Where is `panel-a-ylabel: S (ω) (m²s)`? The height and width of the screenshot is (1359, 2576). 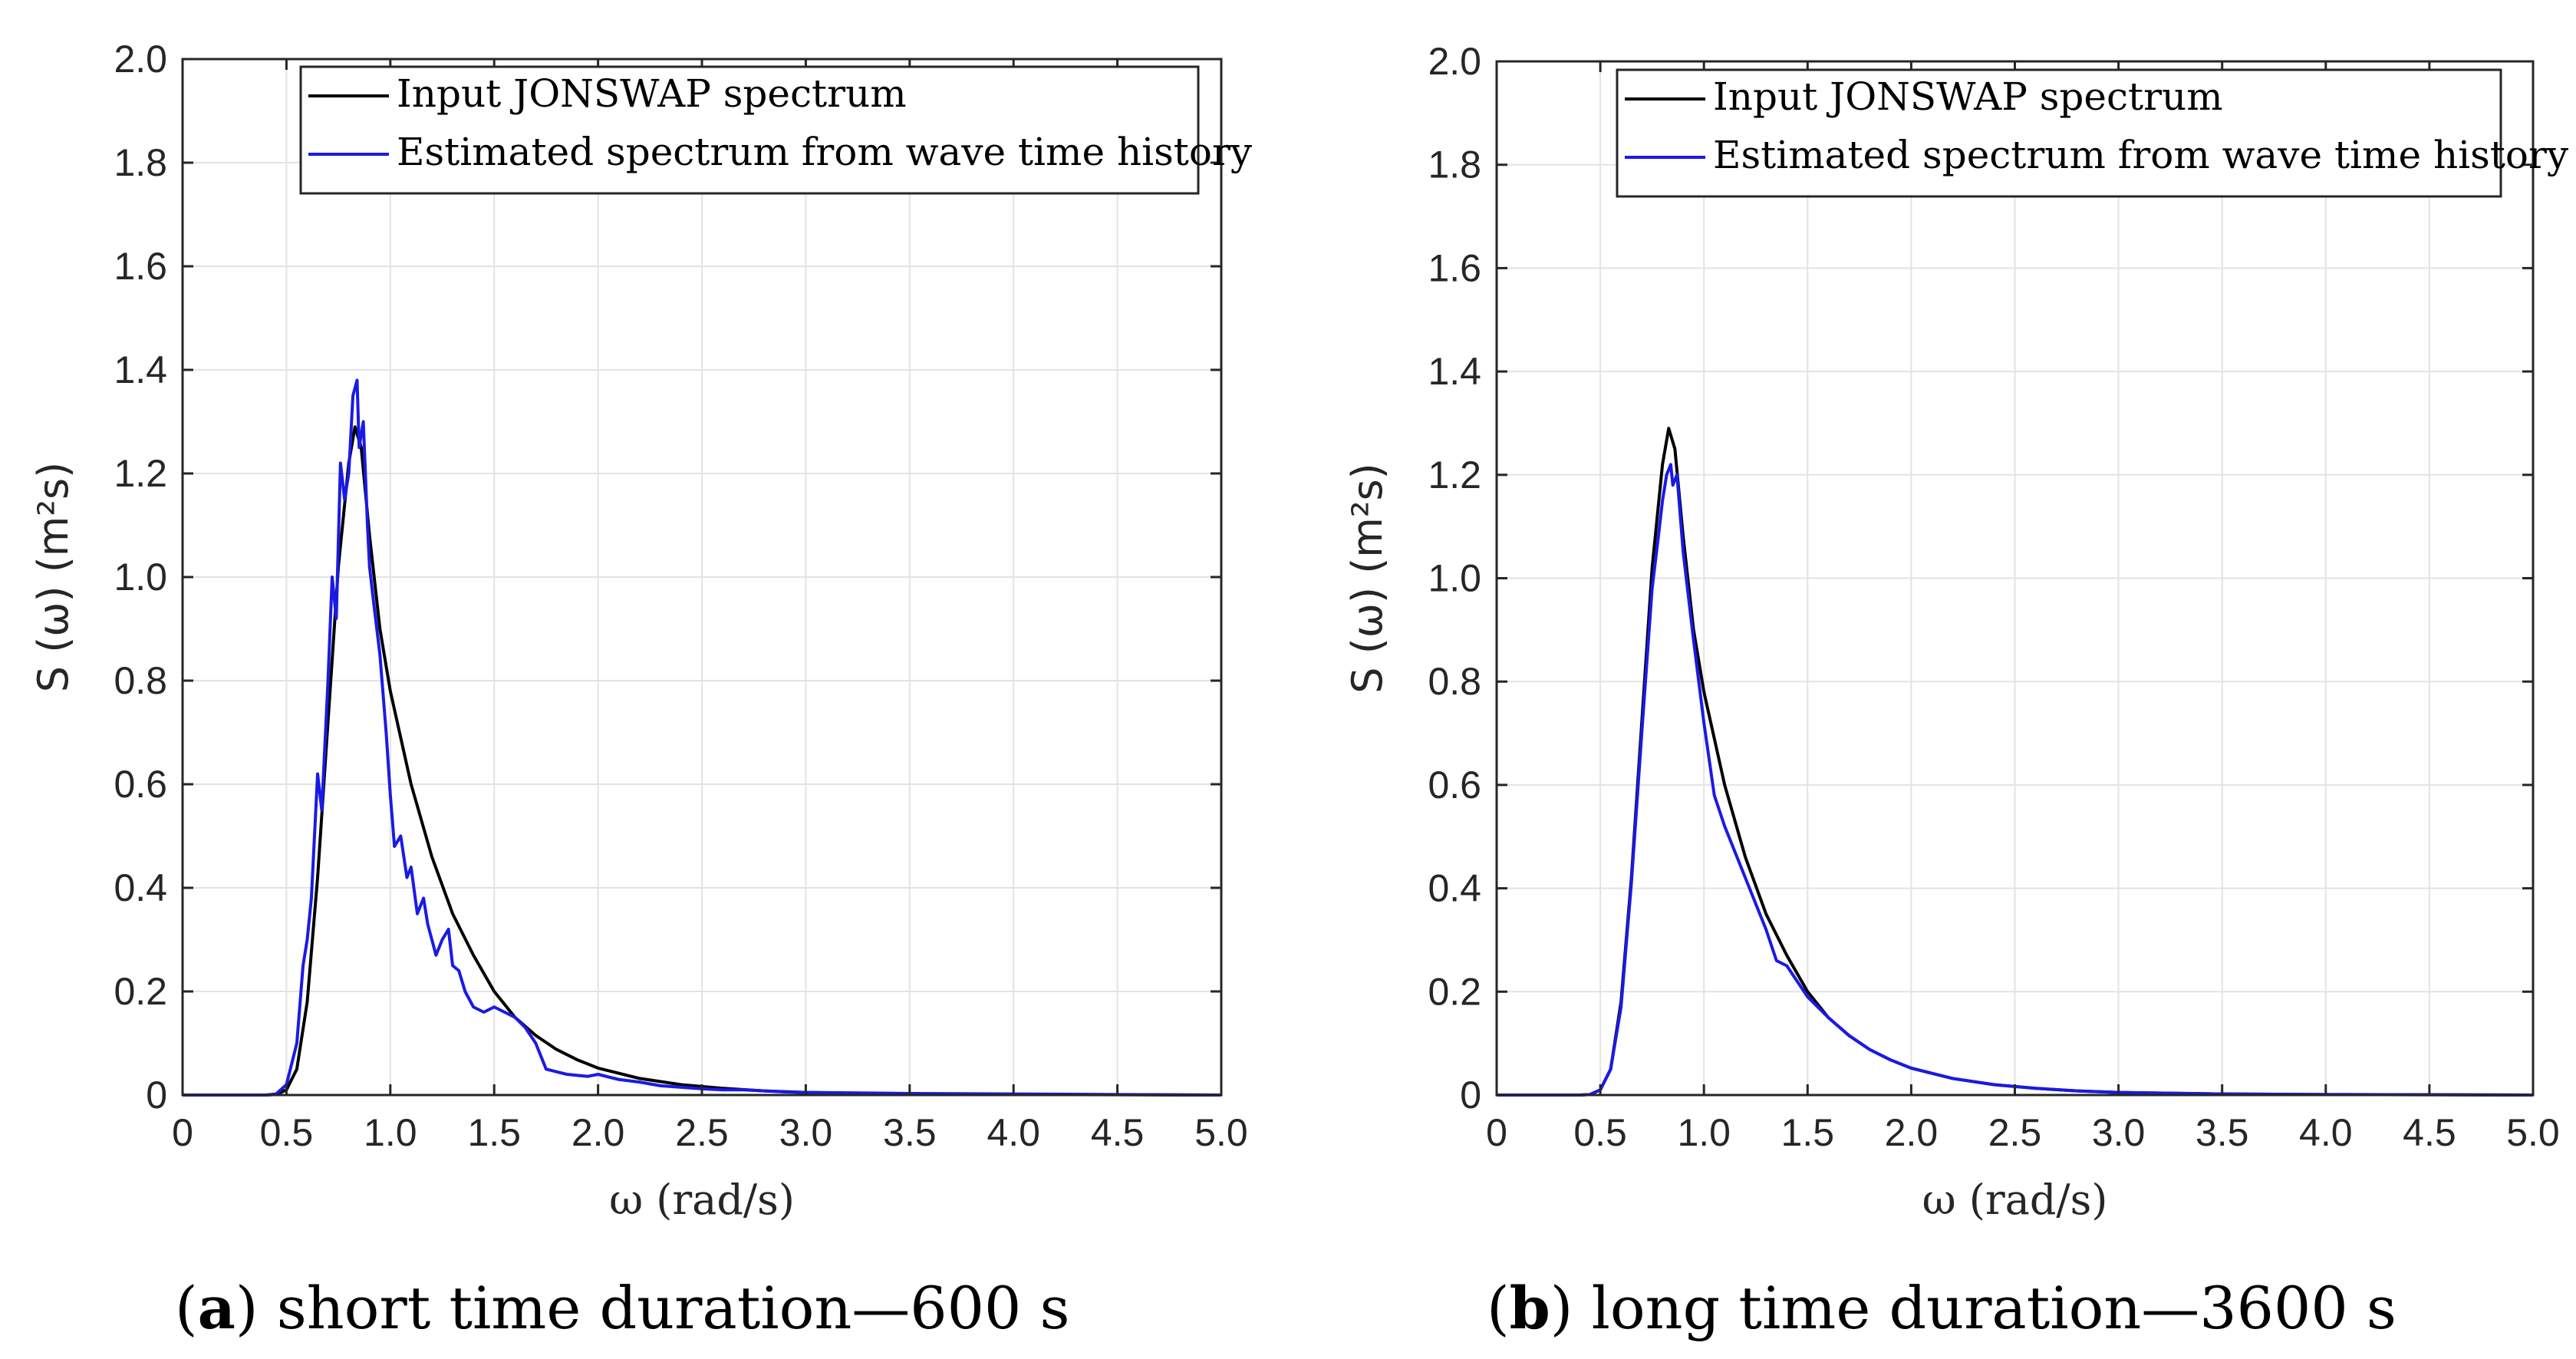 panel-a-ylabel: S (ω) (m²s) is located at coordinates (53, 577).